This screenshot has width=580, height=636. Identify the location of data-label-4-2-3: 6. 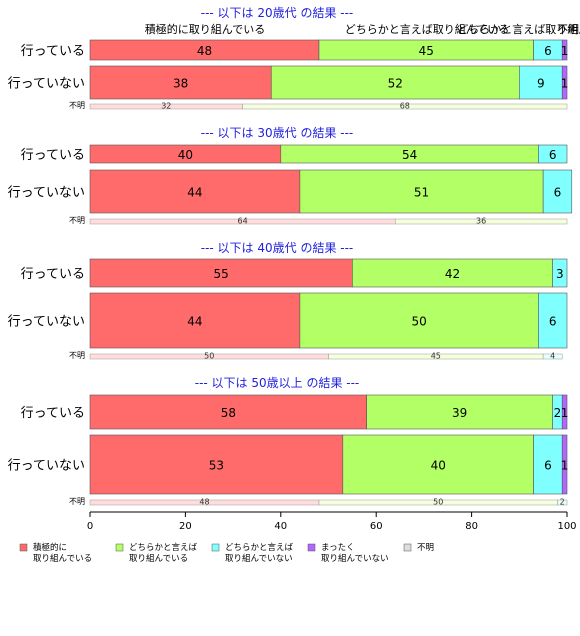
(548, 466).